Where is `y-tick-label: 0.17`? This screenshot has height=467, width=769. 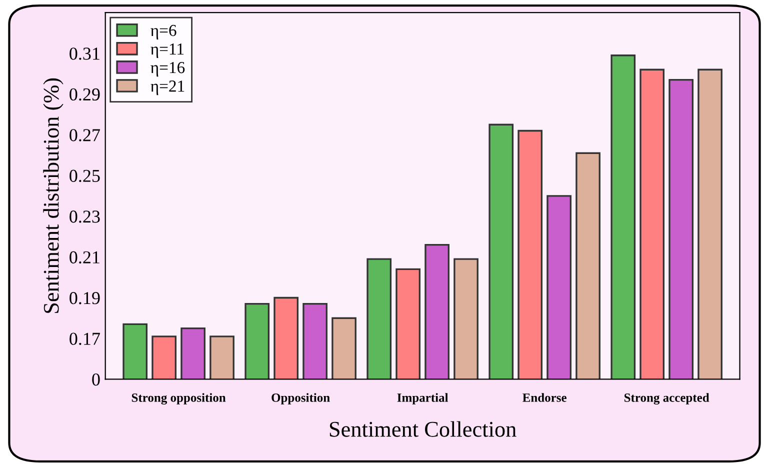
y-tick-label: 0.17 is located at coordinates (85, 338).